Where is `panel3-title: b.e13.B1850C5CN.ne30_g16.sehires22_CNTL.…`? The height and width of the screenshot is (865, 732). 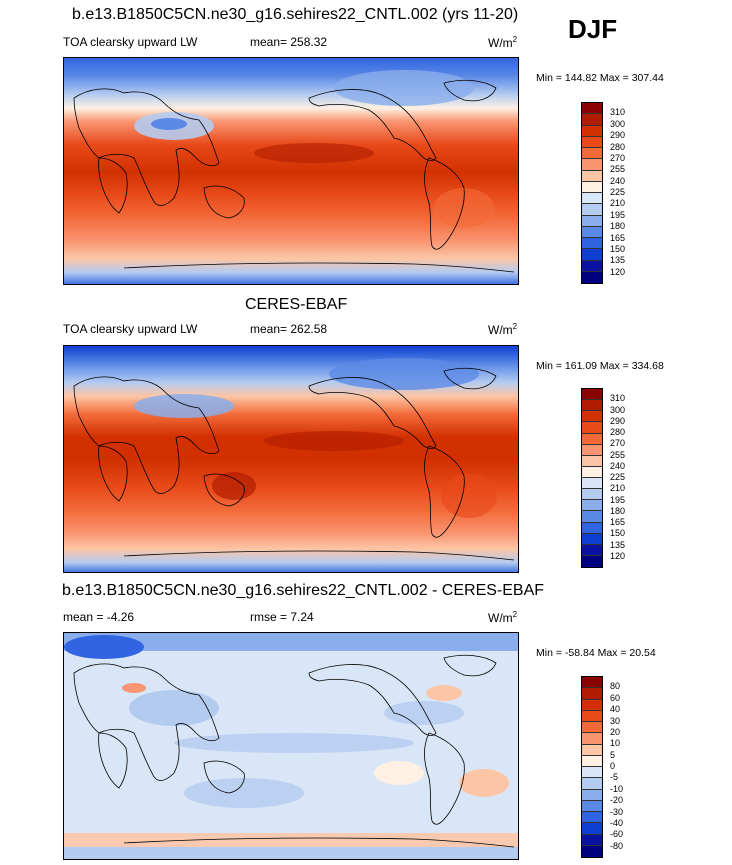 panel3-title: b.e13.B1850C5CN.ne30_g16.sehires22_CNTL.… is located at coordinates (303, 590).